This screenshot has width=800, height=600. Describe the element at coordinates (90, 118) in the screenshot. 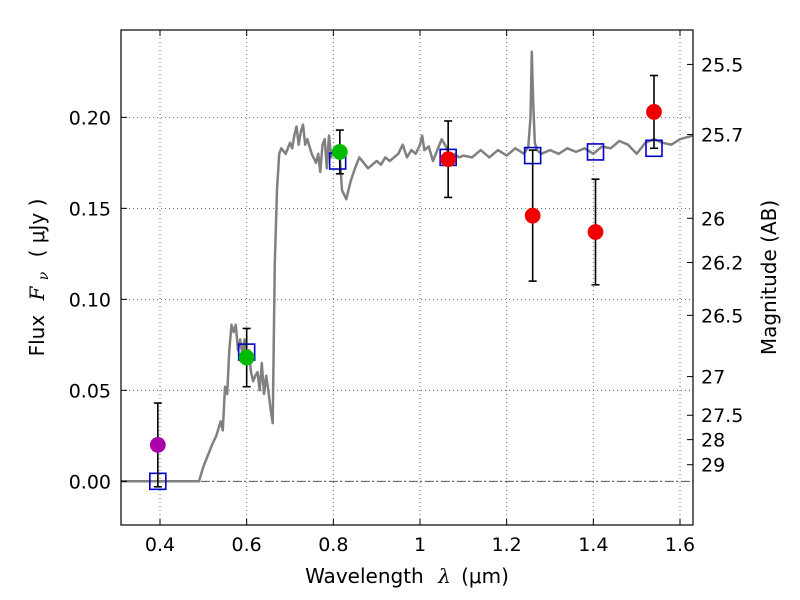

I see `y-tick-label: 0.20` at that location.